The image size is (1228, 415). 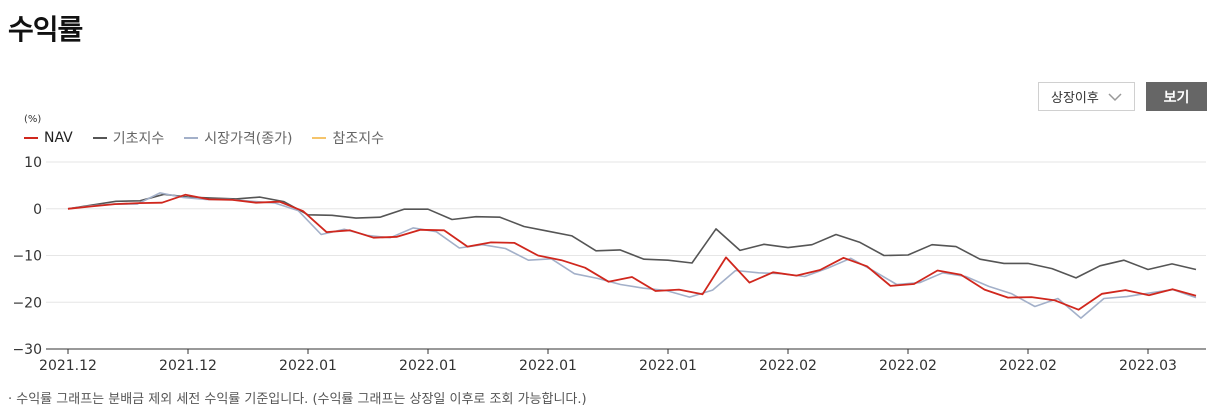 What do you see at coordinates (31, 138) in the screenshot?
I see `legend-swatch-nav` at bounding box center [31, 138].